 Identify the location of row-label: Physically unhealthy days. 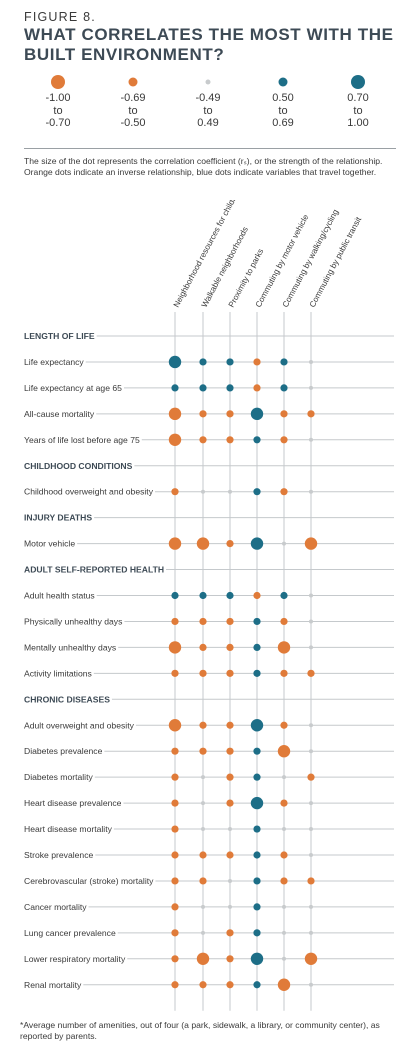
(73, 621).